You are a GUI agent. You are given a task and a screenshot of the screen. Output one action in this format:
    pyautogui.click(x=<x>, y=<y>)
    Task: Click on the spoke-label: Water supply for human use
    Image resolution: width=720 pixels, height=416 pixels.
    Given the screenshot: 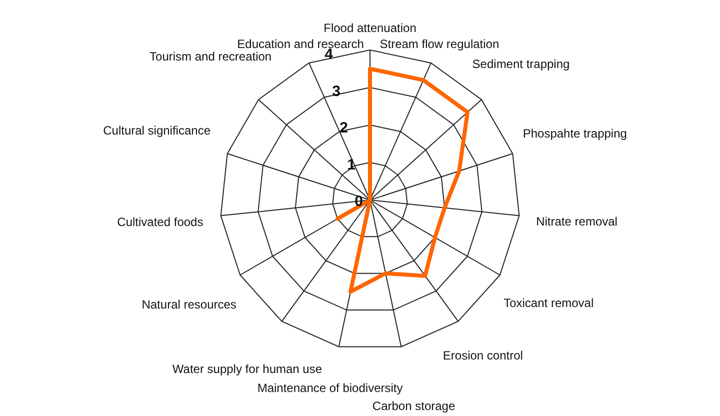 What is the action you would take?
    pyautogui.click(x=247, y=369)
    